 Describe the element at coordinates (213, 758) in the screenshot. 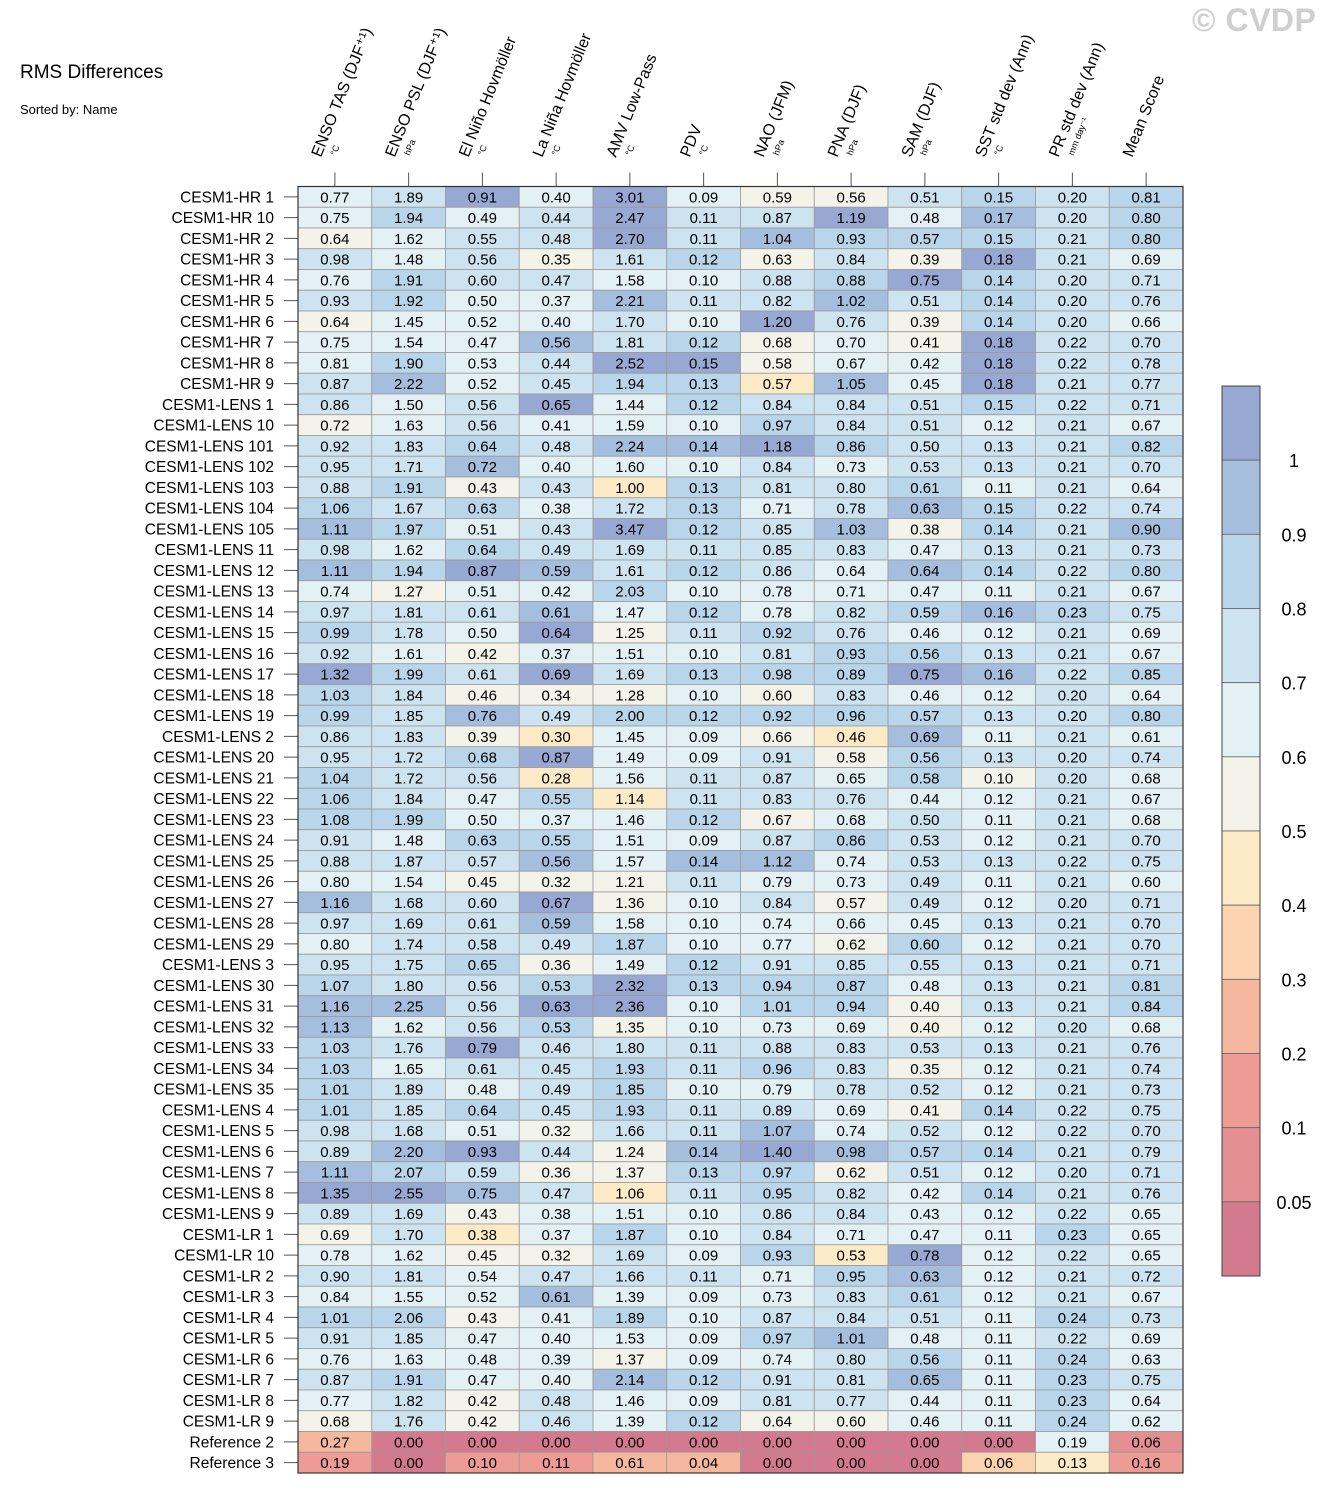

I see `row-label: CESM1-LENS 20` at that location.